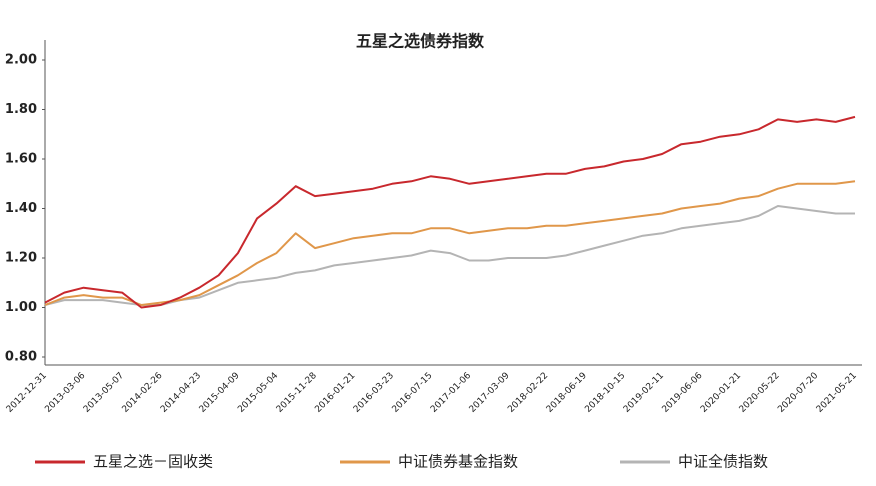 The width and height of the screenshot is (876, 486). I want to click on x-tick-label: 2020-05-22, so click(760, 393).